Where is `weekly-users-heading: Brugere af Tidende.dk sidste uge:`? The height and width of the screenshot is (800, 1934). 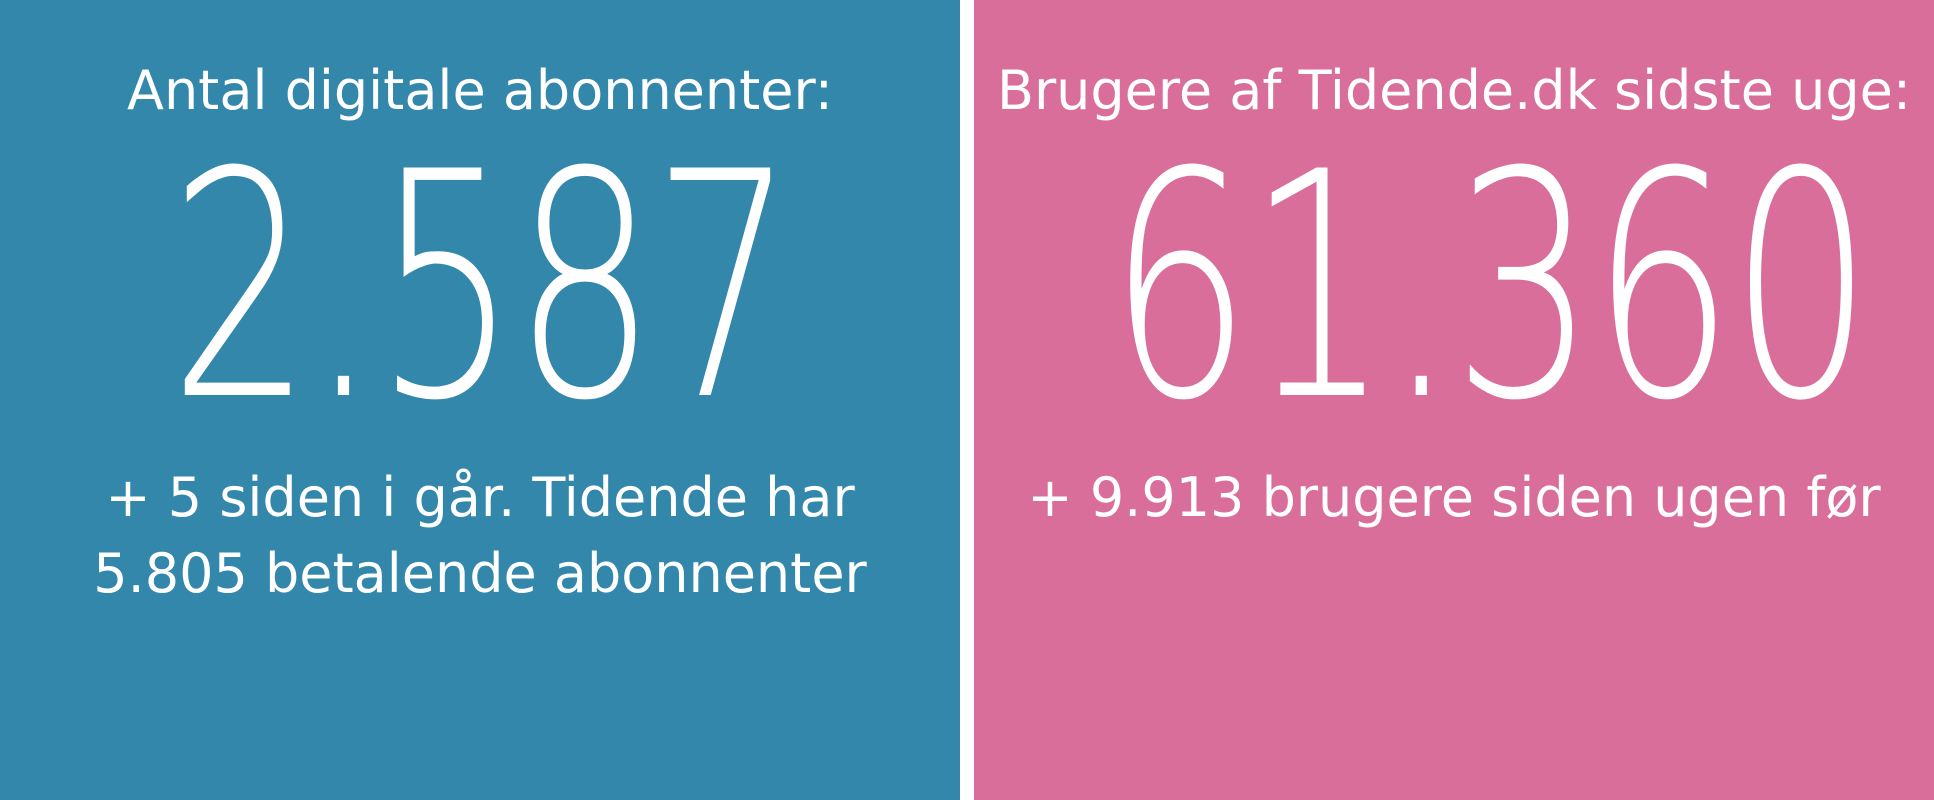
weekly-users-heading: Brugere af Tidende.dk sidste uge: is located at coordinates (1454, 90).